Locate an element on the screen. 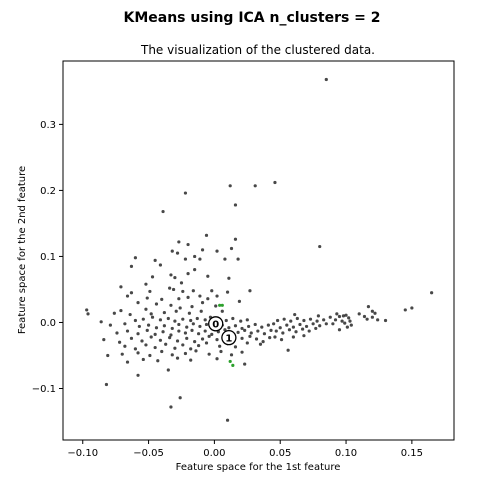 The width and height of the screenshot is (504, 504). y-tick-label: 0.1 is located at coordinates (48, 257).